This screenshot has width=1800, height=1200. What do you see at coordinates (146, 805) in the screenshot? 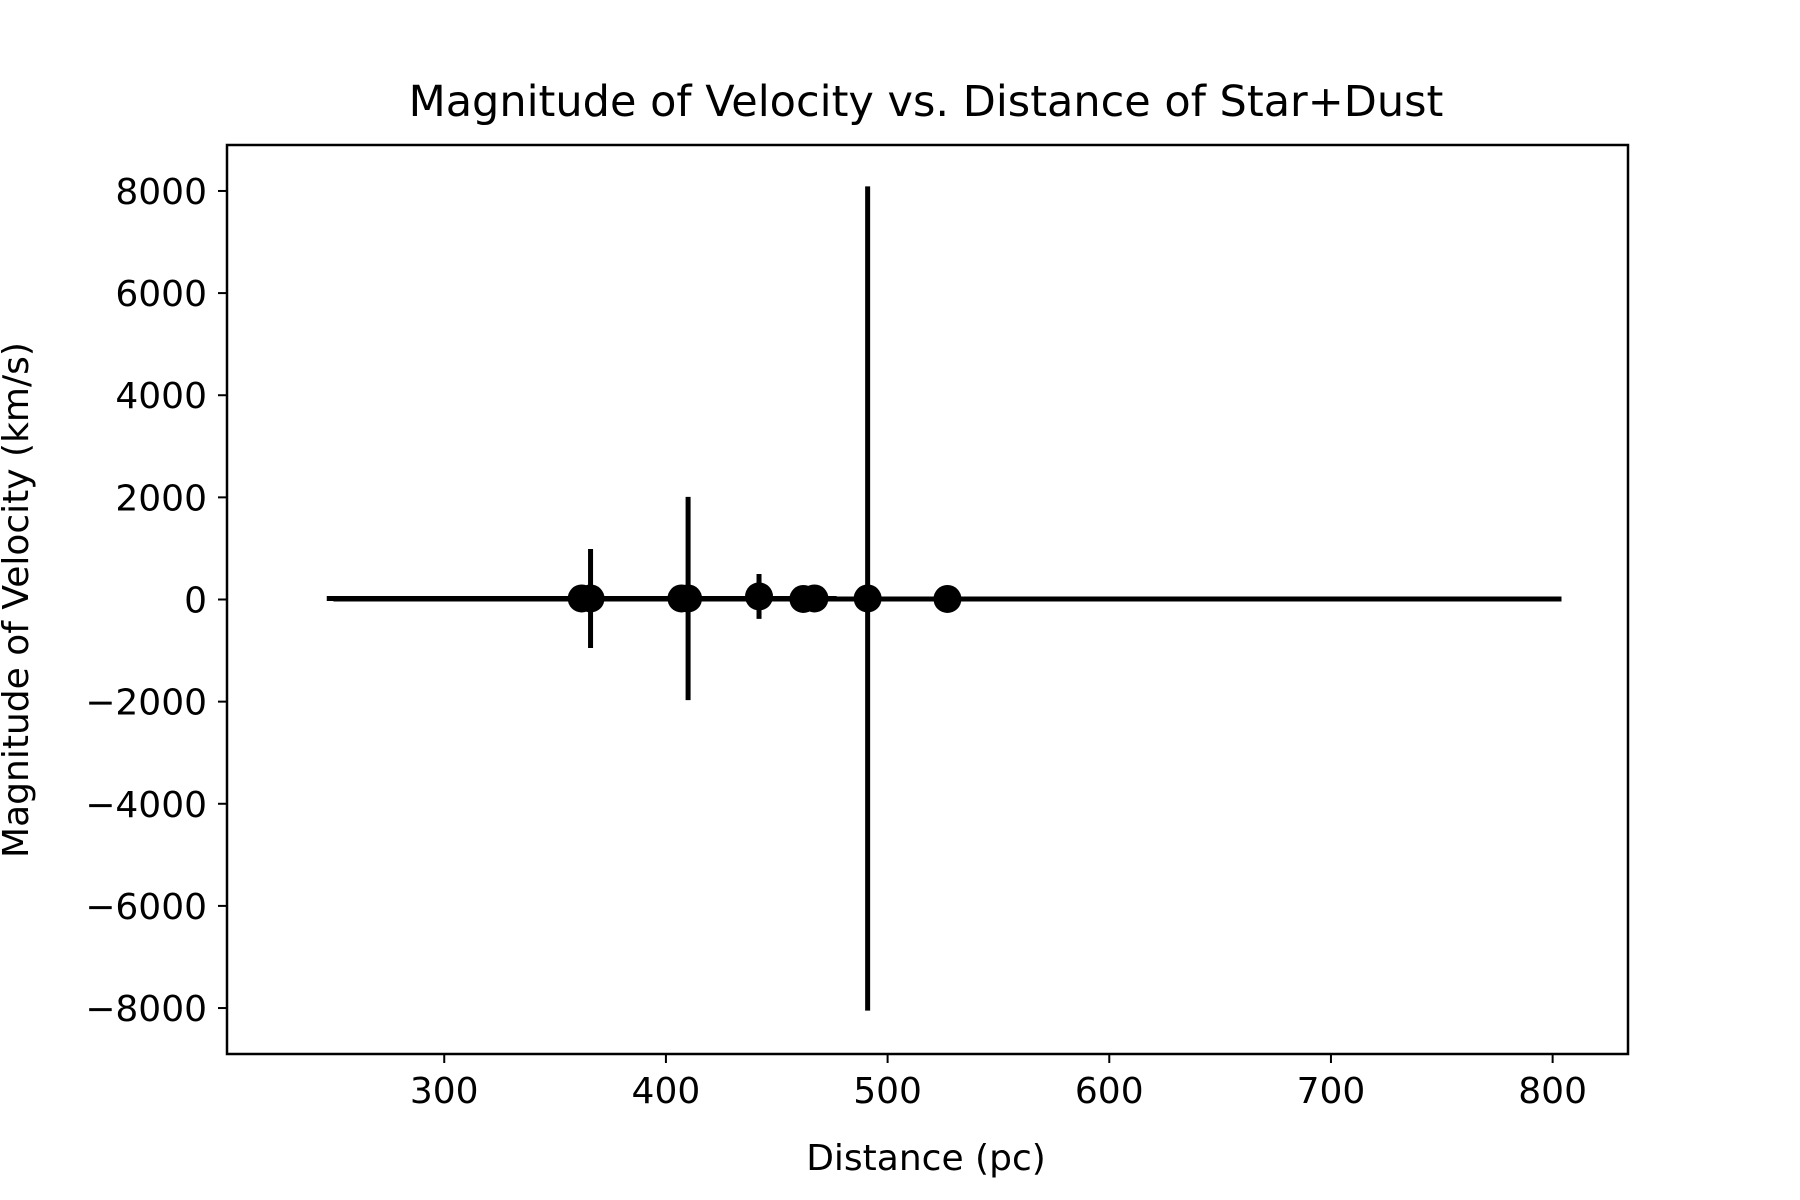
I see `y-tick-label: −4000` at bounding box center [146, 805].